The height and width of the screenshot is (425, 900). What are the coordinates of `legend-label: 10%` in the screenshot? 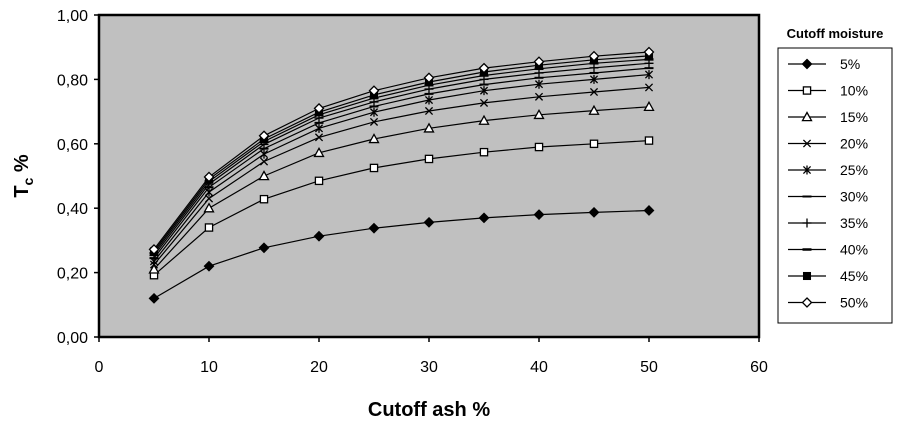 It's located at (854, 91).